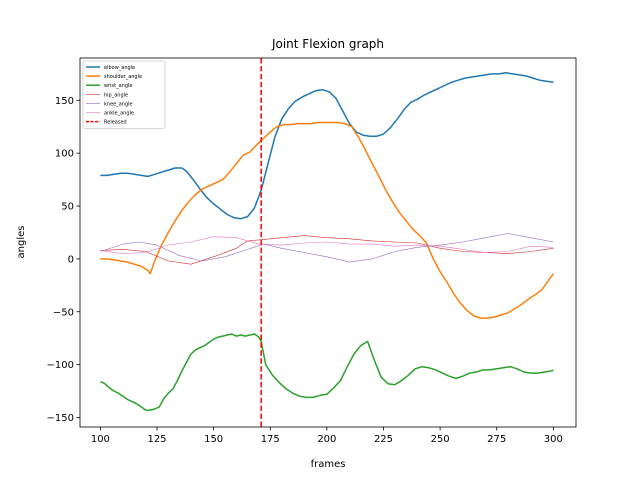  I want to click on y-tick-label: −50, so click(63, 312).